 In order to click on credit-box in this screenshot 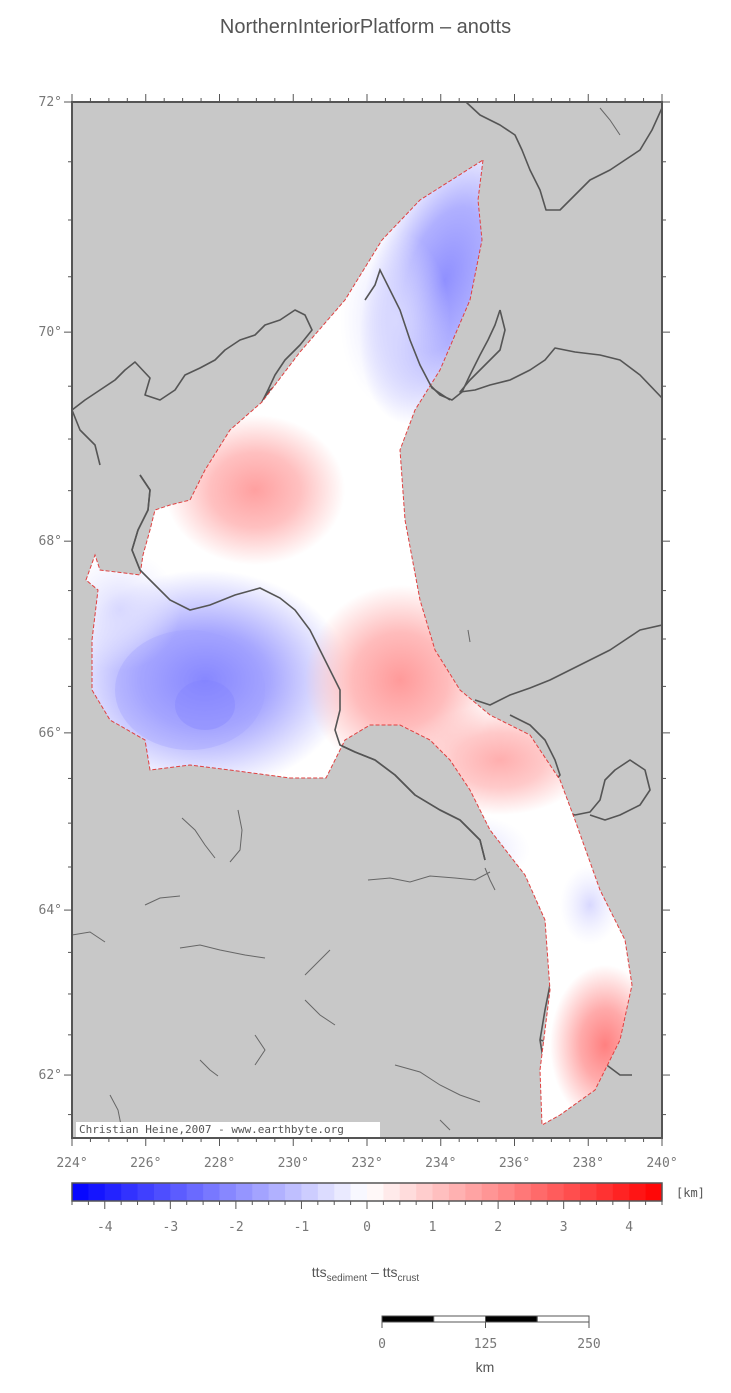, I will do `click(228, 1129)`.